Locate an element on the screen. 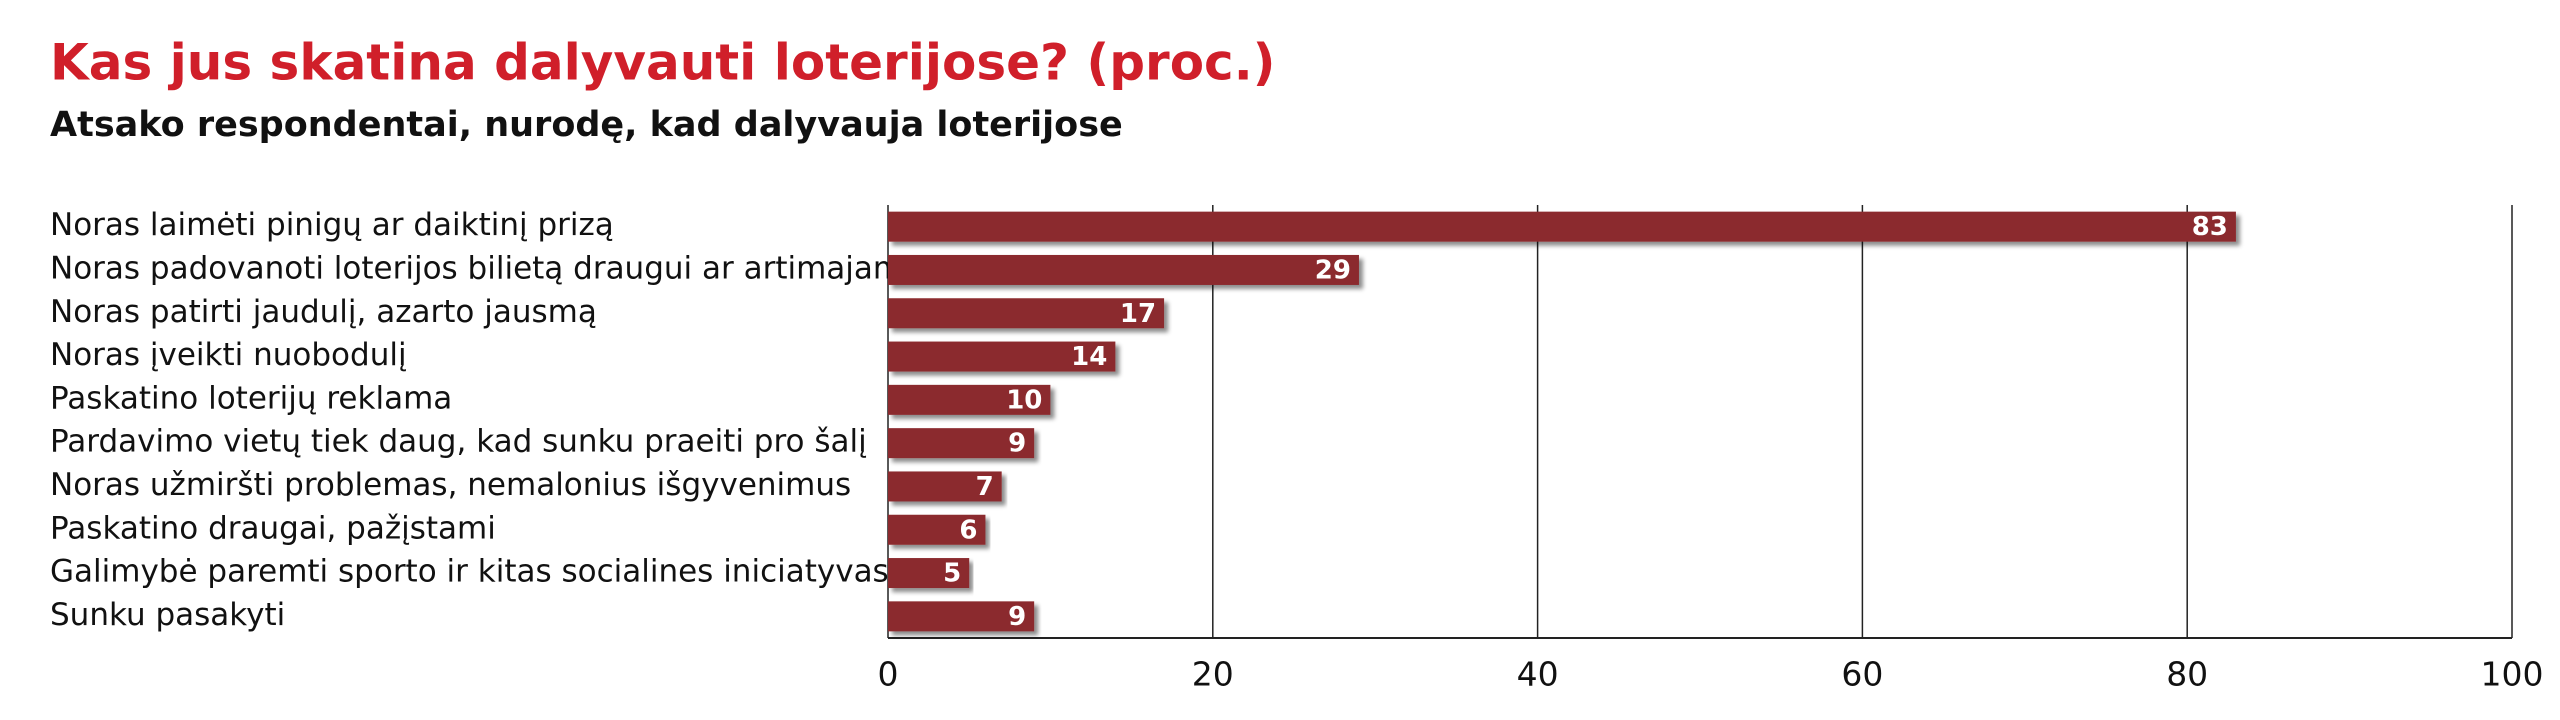  category-label: Paskatino draugai, pažįstami is located at coordinates (273, 528).